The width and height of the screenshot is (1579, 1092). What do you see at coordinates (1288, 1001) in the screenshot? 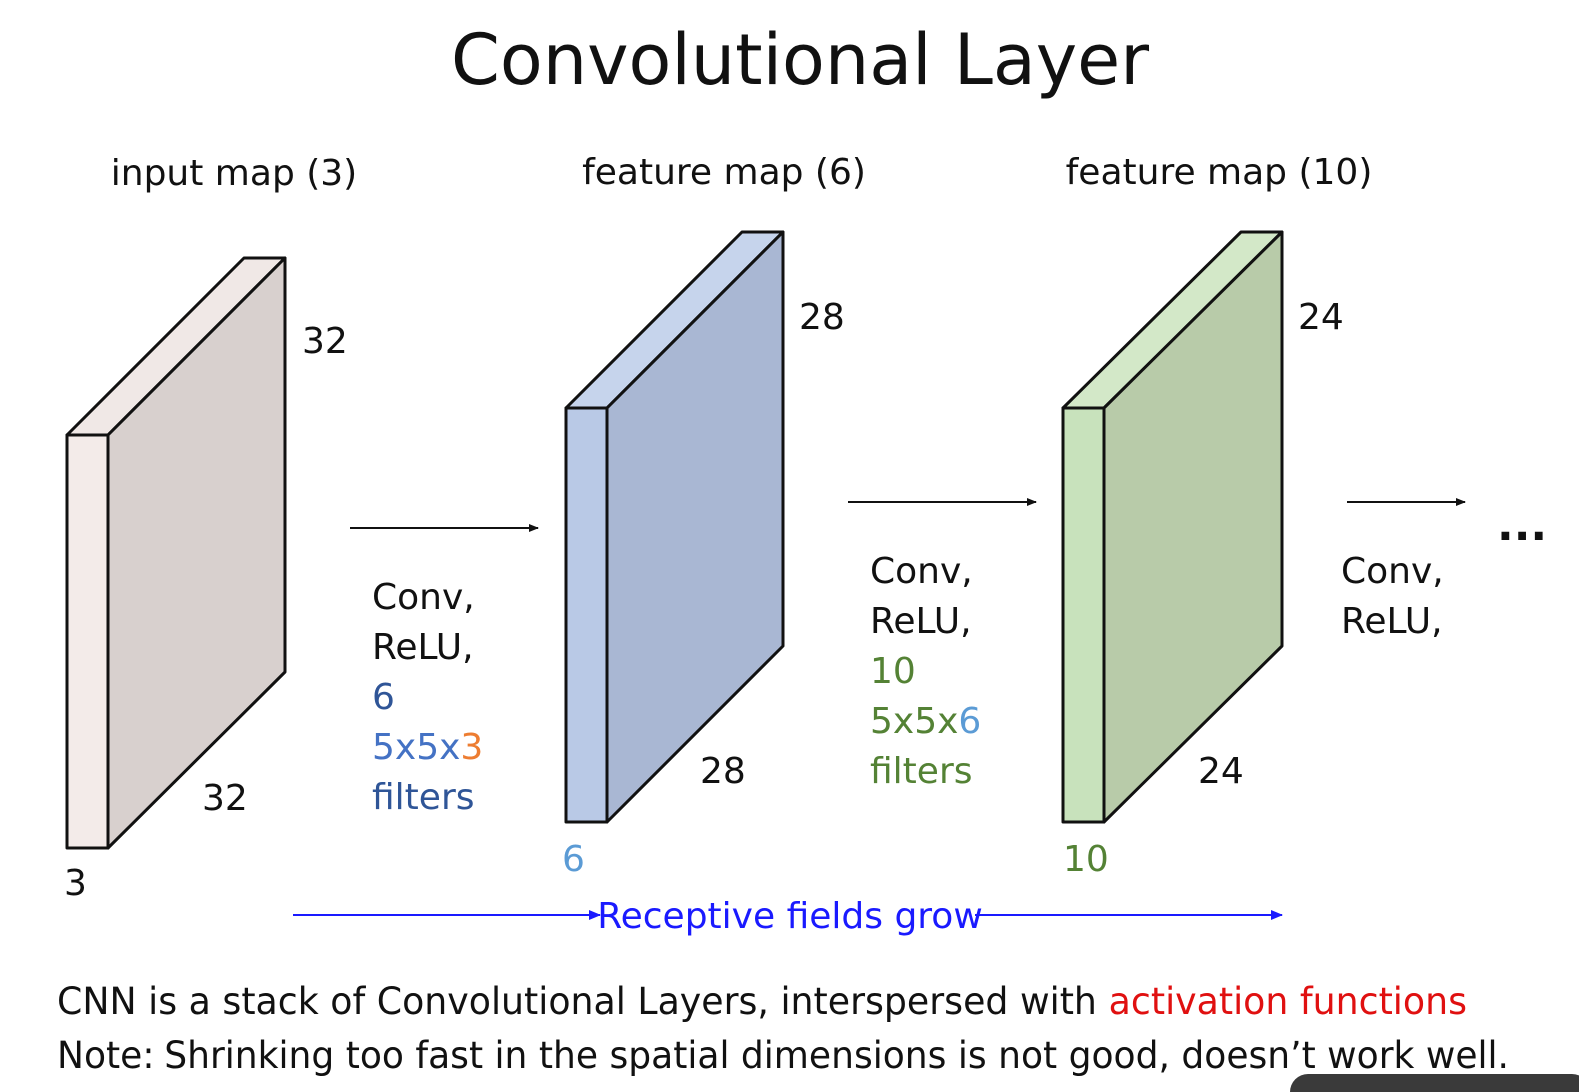
I see `note-highlight: activation functions` at bounding box center [1288, 1001].